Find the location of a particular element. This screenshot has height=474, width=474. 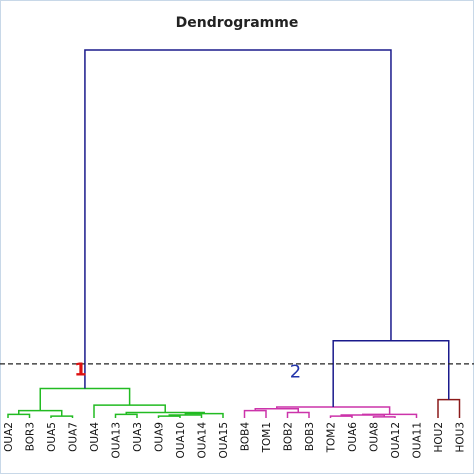

leaf-label: OUA9 is located at coordinates (160, 437).